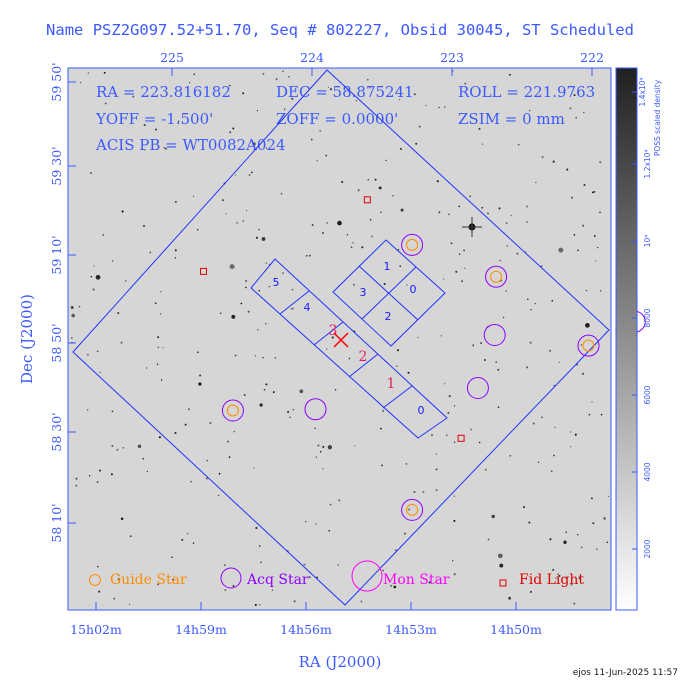 The image size is (680, 680). I want to click on left-tick-label: 58 10', so click(56, 522).